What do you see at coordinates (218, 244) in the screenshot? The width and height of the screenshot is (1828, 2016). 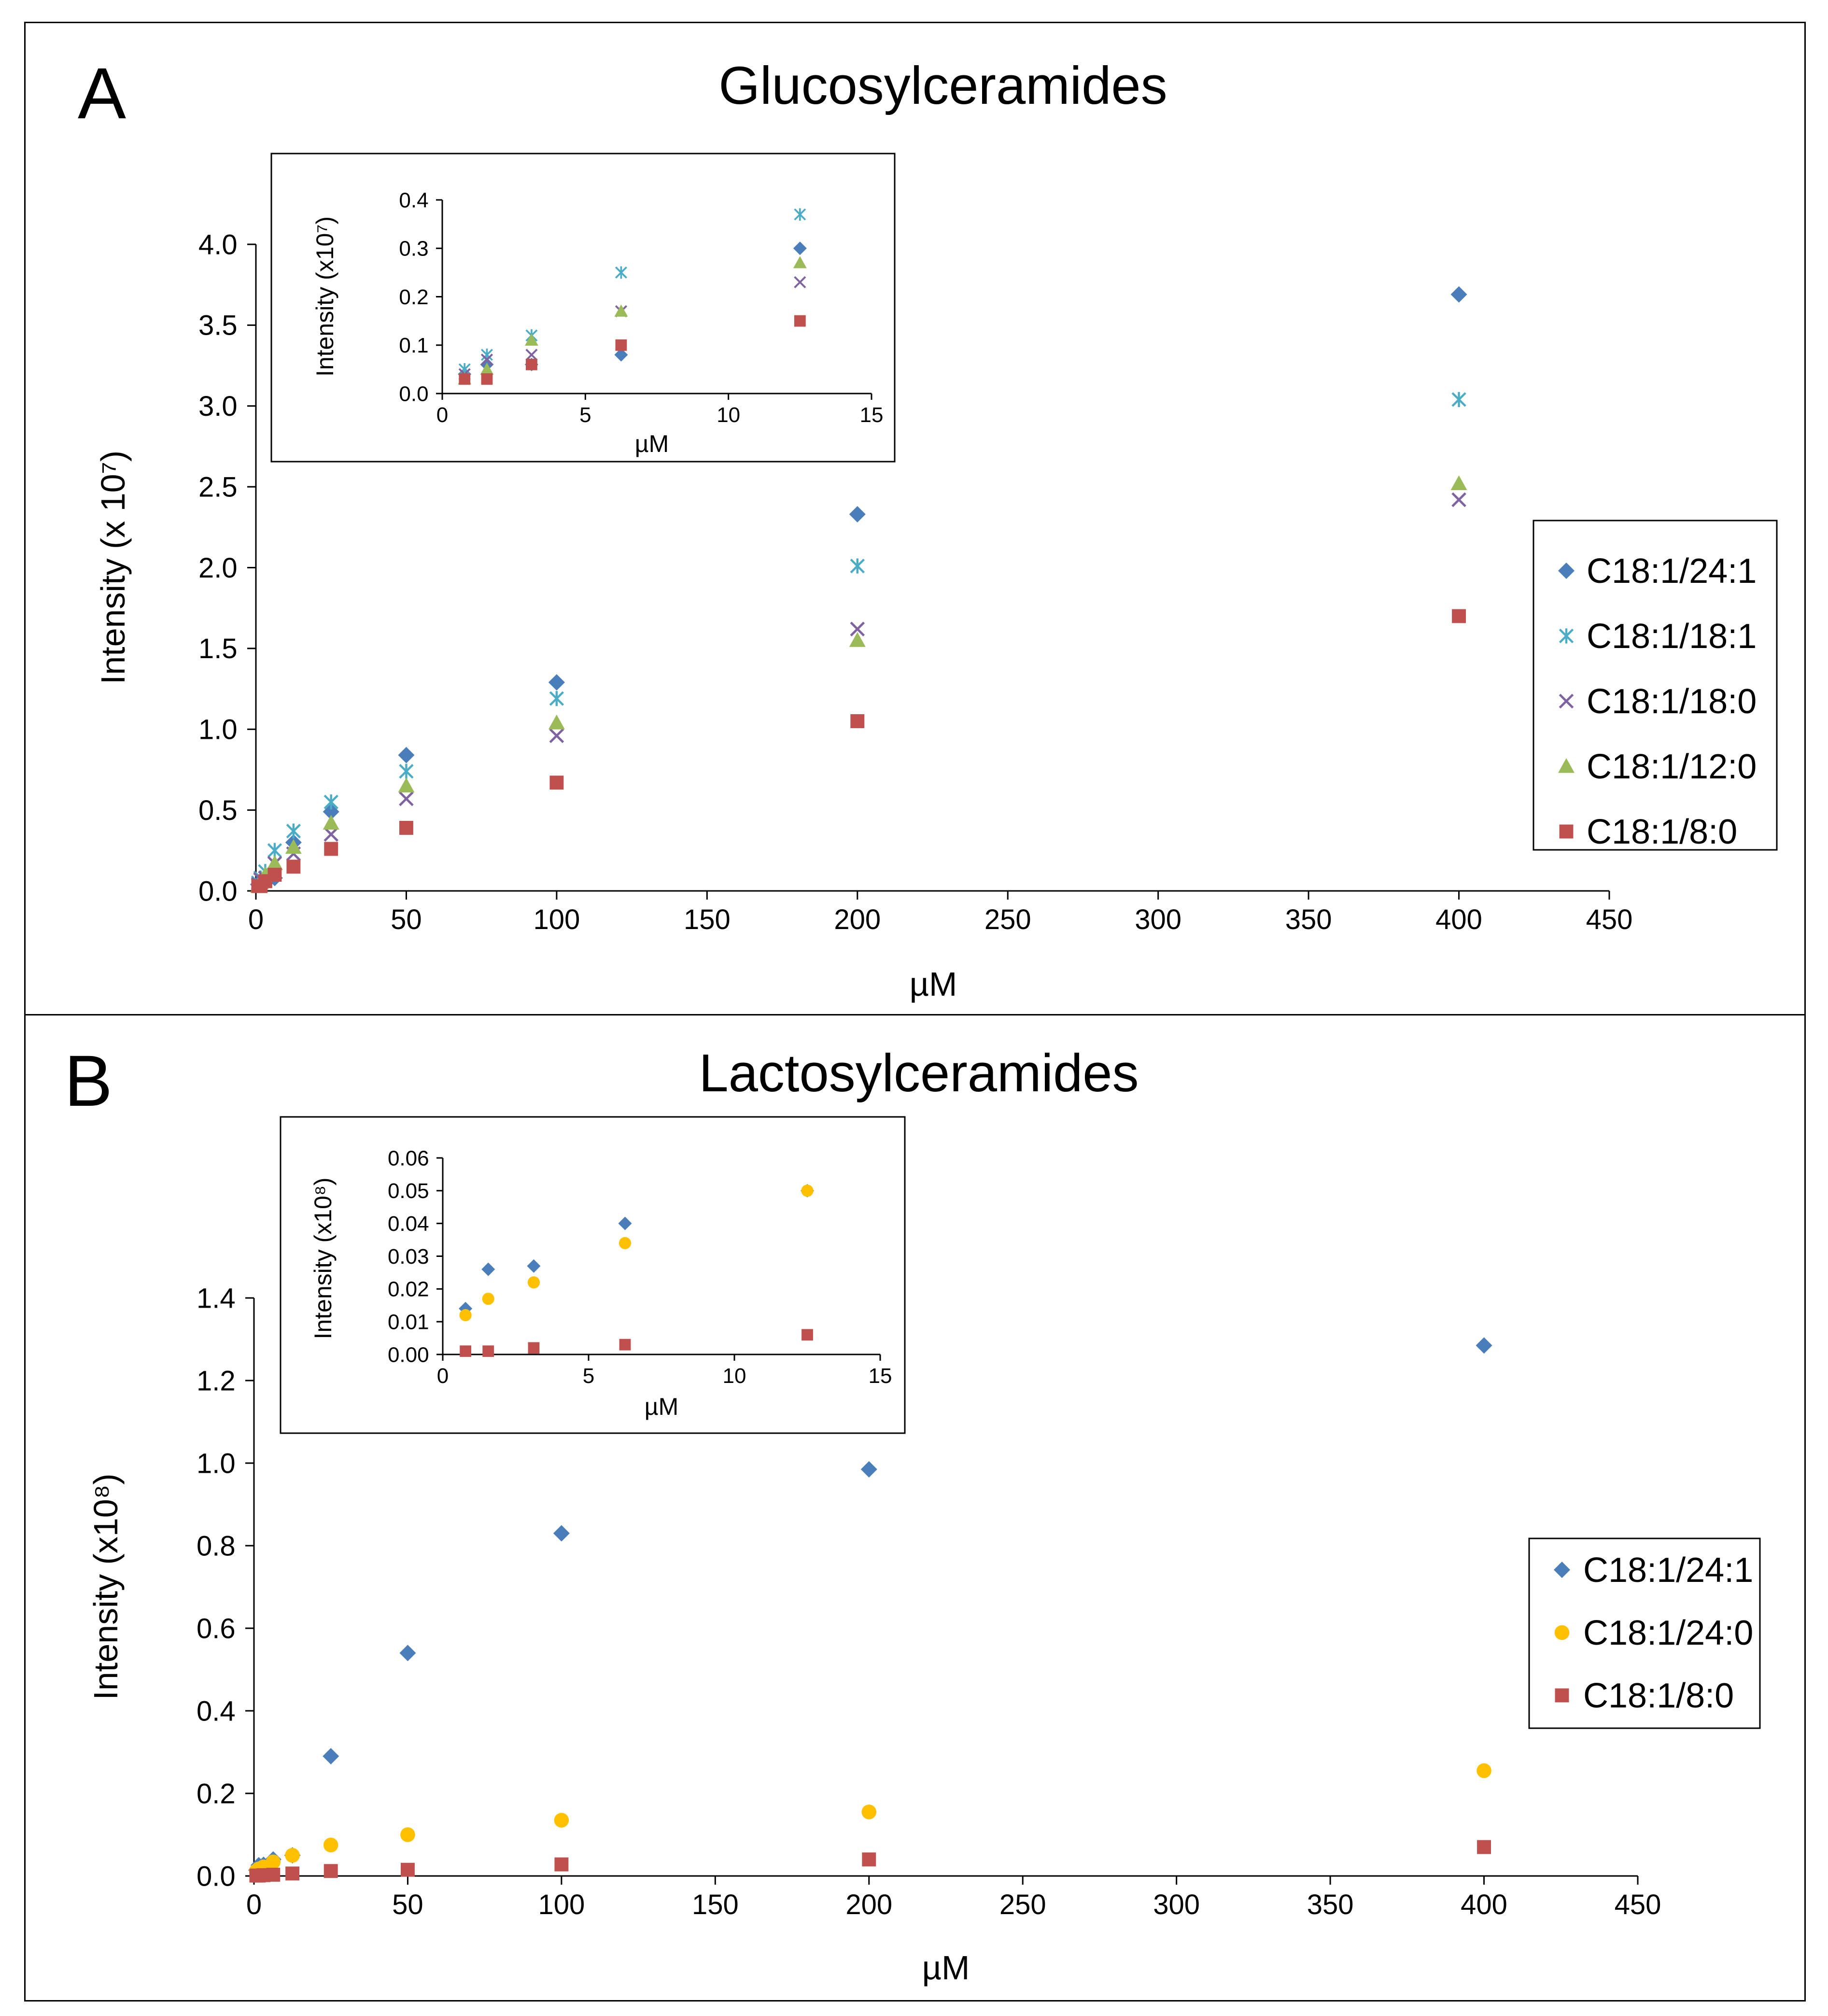 I see `a-main-y-tick-label: 4.0` at bounding box center [218, 244].